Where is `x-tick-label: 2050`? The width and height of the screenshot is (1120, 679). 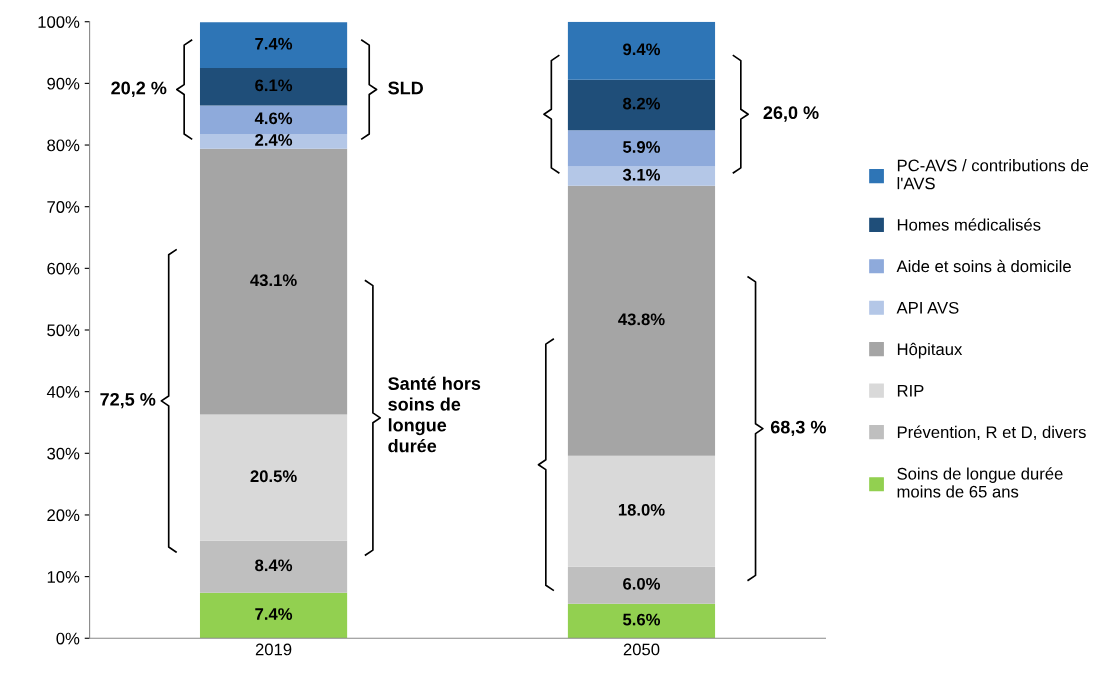
x-tick-label: 2050 is located at coordinates (641, 649).